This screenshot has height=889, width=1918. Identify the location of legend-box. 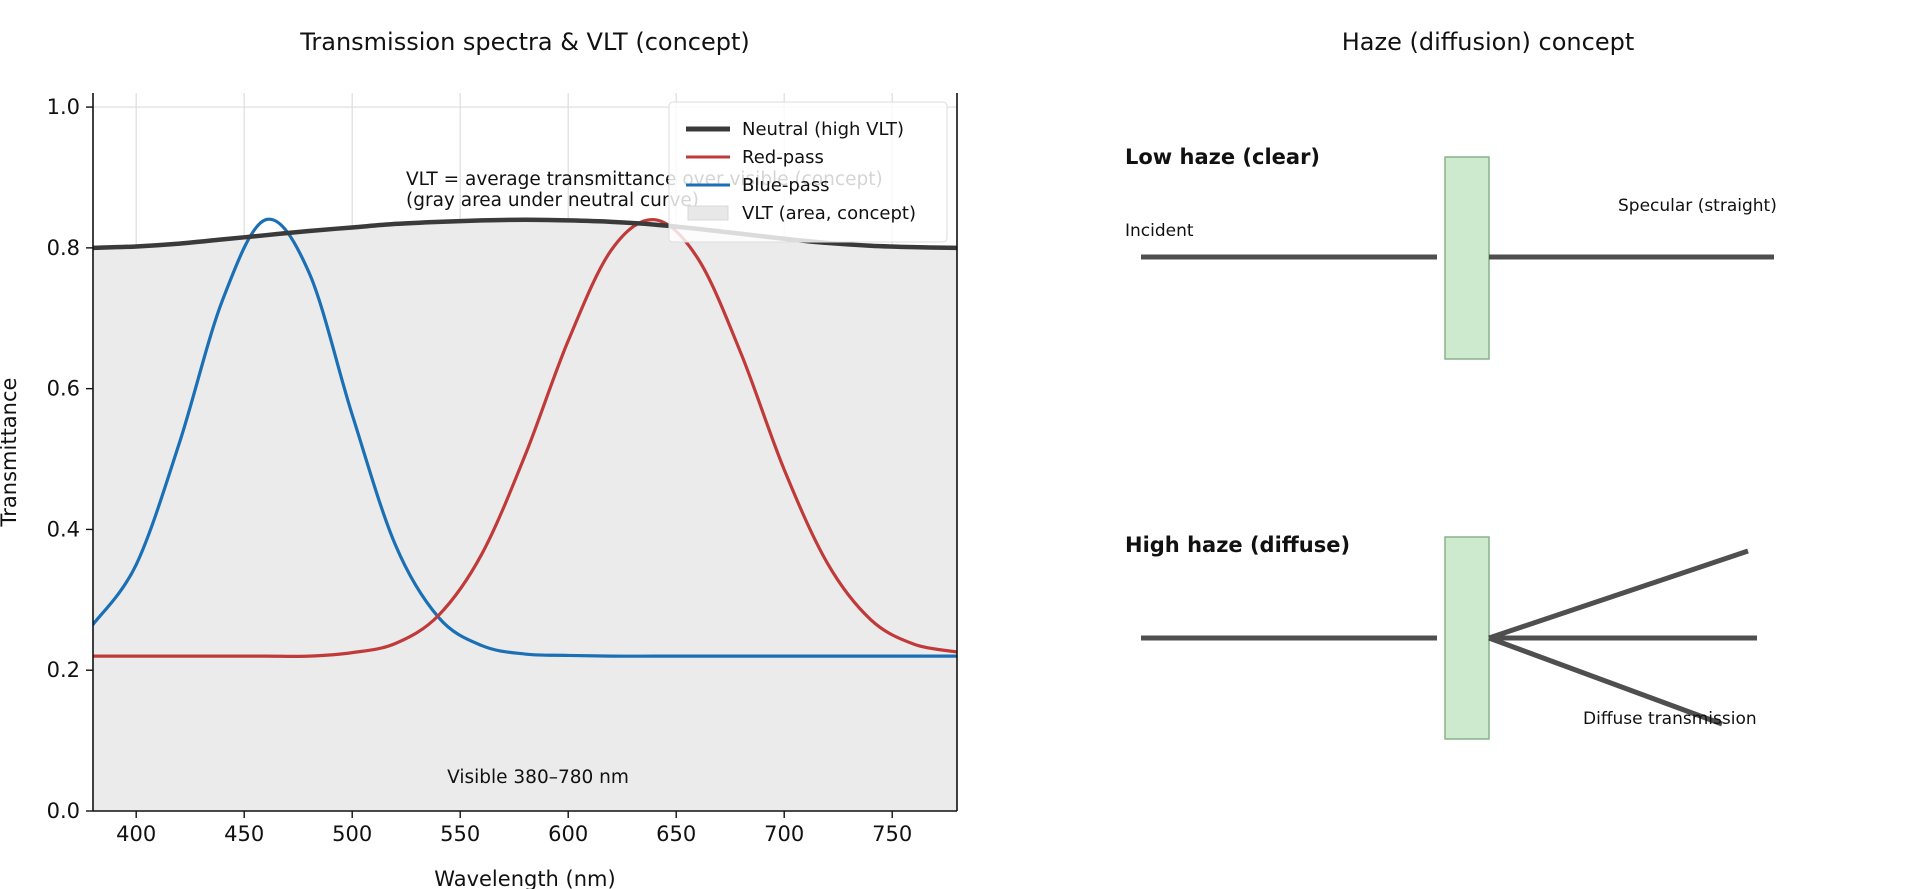
(808, 172).